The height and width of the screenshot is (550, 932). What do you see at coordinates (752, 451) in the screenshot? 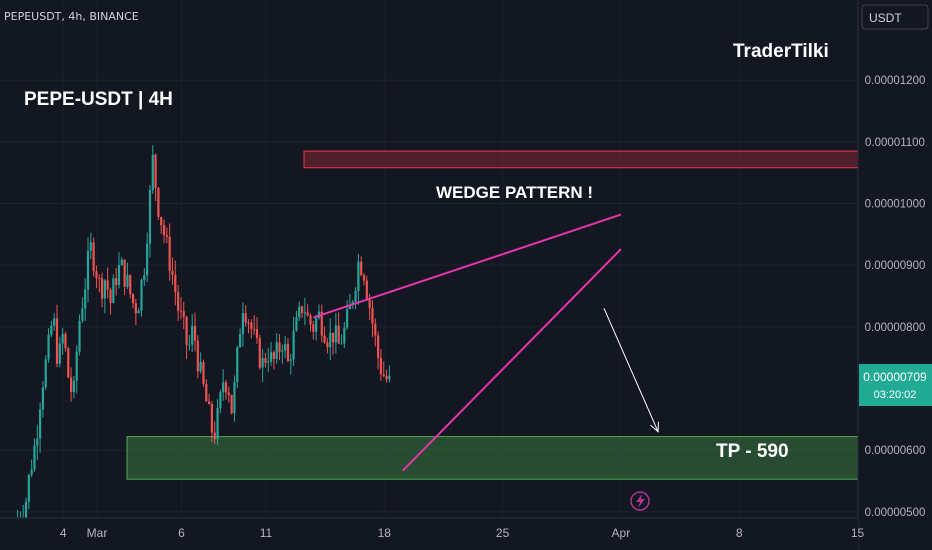
I see `target-label: TP - 590` at bounding box center [752, 451].